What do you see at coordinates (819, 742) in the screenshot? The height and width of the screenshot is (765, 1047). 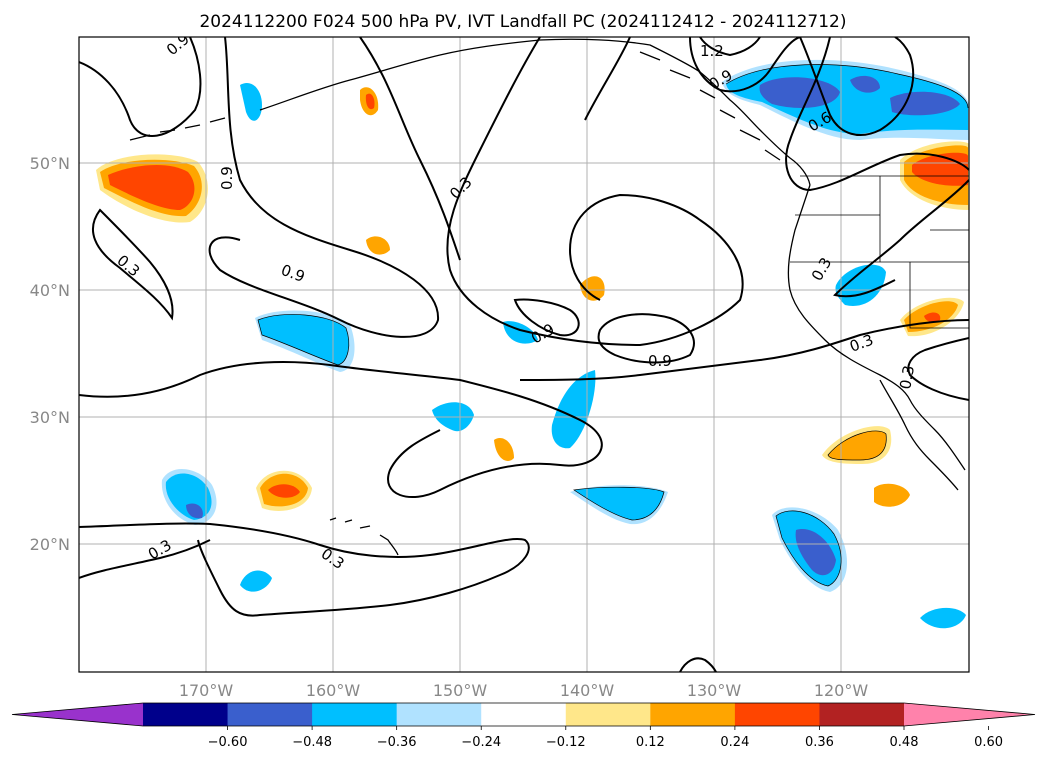 I see `colorbar-tick-label: 0.36` at bounding box center [819, 742].